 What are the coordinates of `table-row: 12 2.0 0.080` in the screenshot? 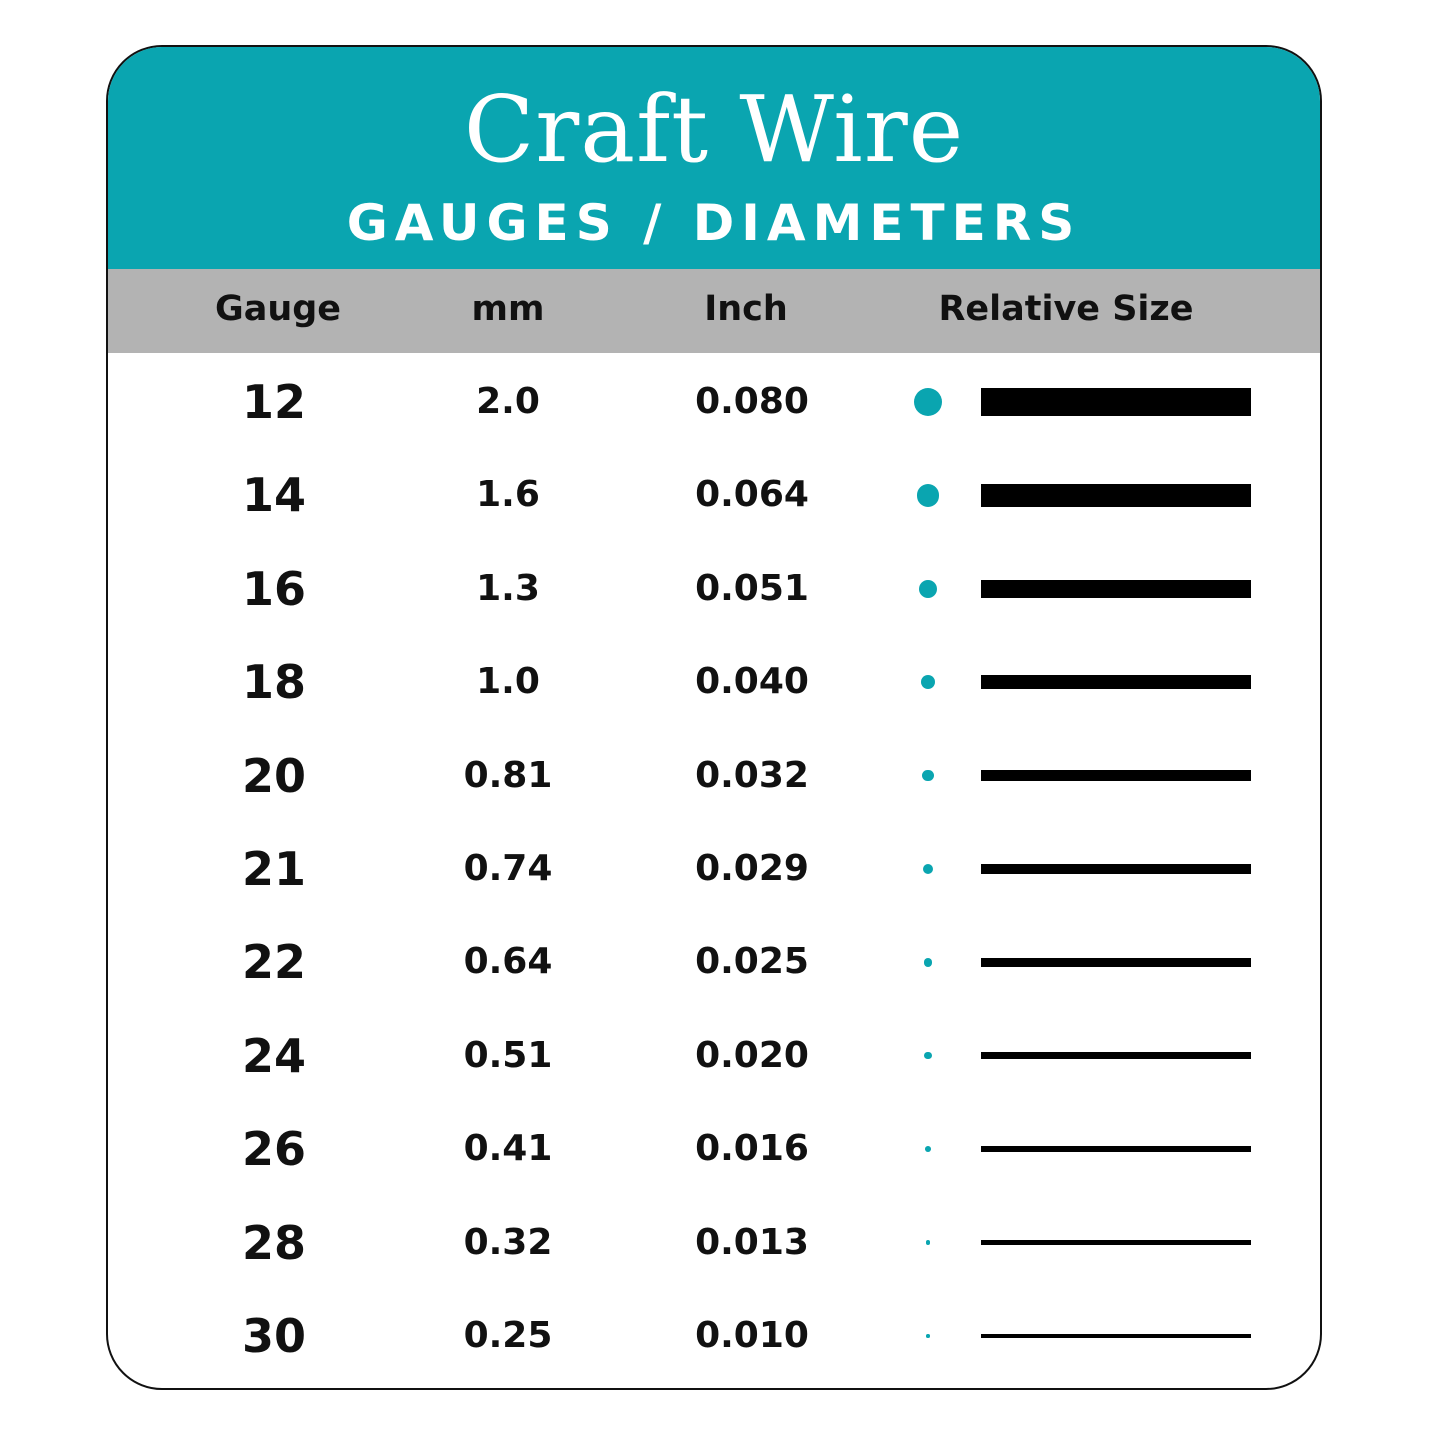 It's located at (714, 402).